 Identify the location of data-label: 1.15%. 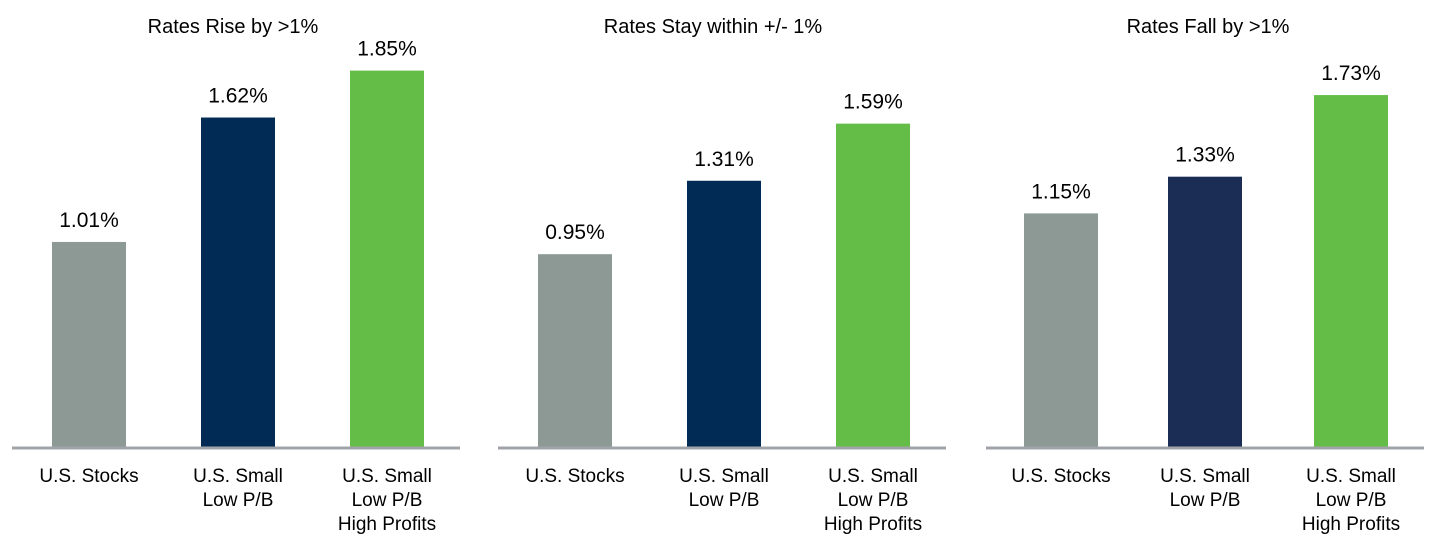
(1061, 191).